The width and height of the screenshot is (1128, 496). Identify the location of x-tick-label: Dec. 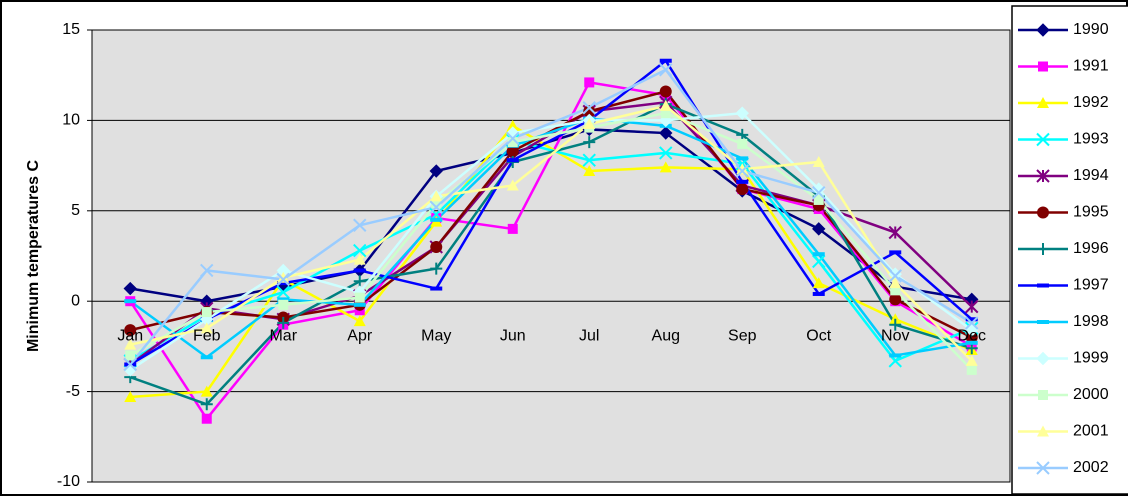
(972, 335).